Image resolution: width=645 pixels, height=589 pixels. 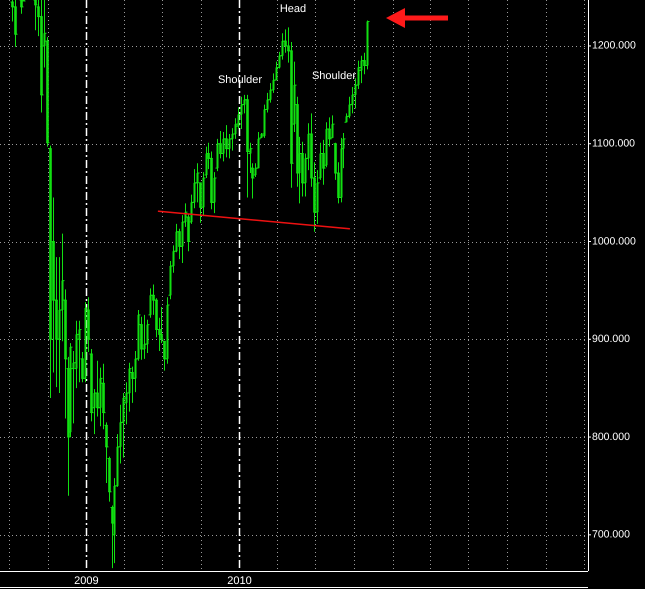 I want to click on x-tick-label: 2010, so click(x=239, y=580).